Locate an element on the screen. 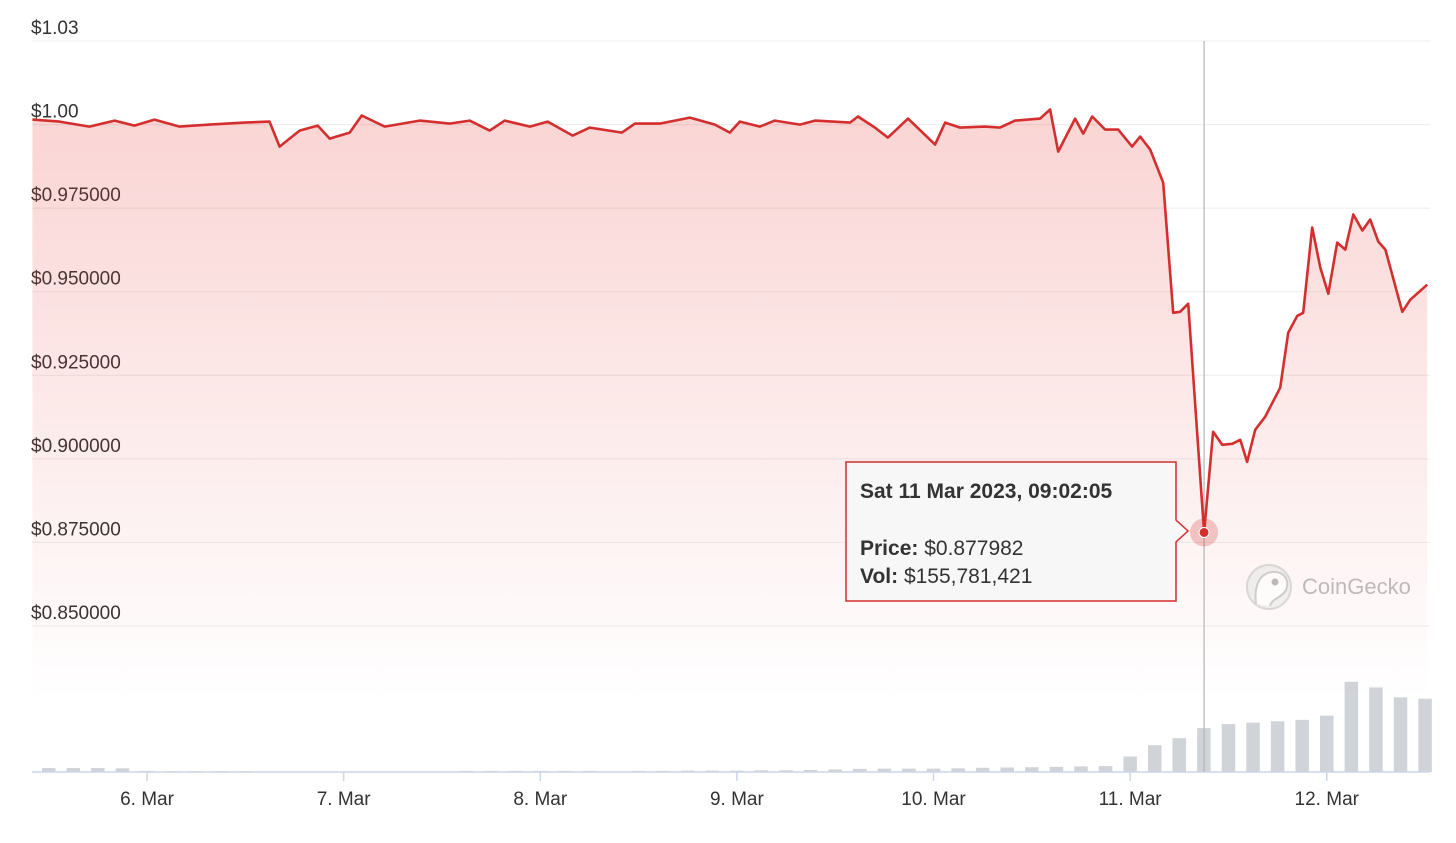  tooltip-vol-label: Vol: is located at coordinates (879, 576).